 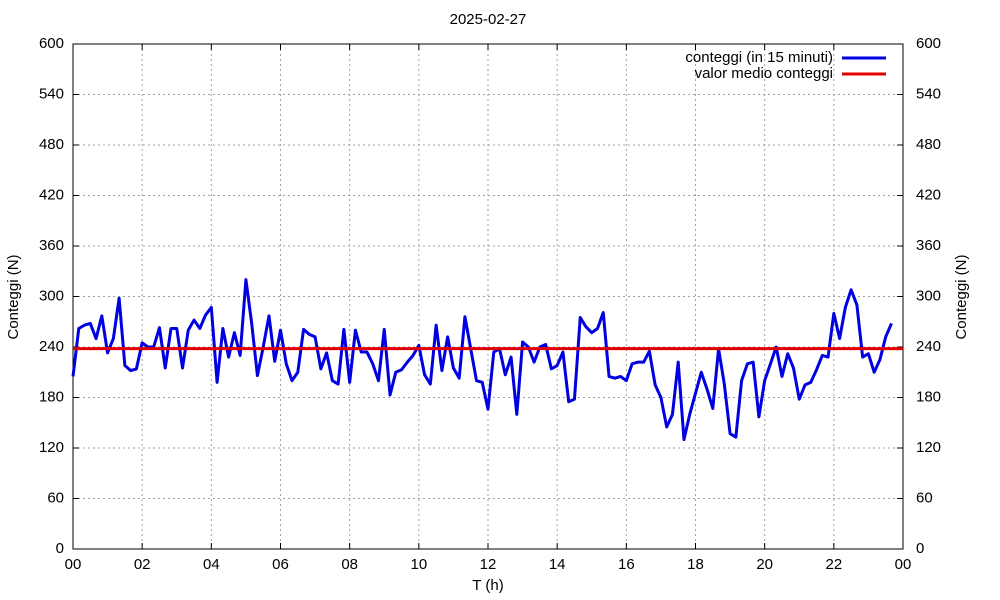 What do you see at coordinates (418, 564) in the screenshot?
I see `x-tick-label: 10` at bounding box center [418, 564].